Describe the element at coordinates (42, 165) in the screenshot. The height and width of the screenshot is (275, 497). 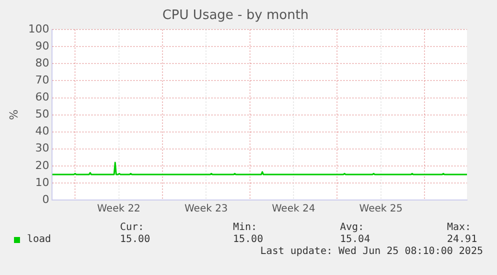
I see `y-tick-label: 20` at that location.